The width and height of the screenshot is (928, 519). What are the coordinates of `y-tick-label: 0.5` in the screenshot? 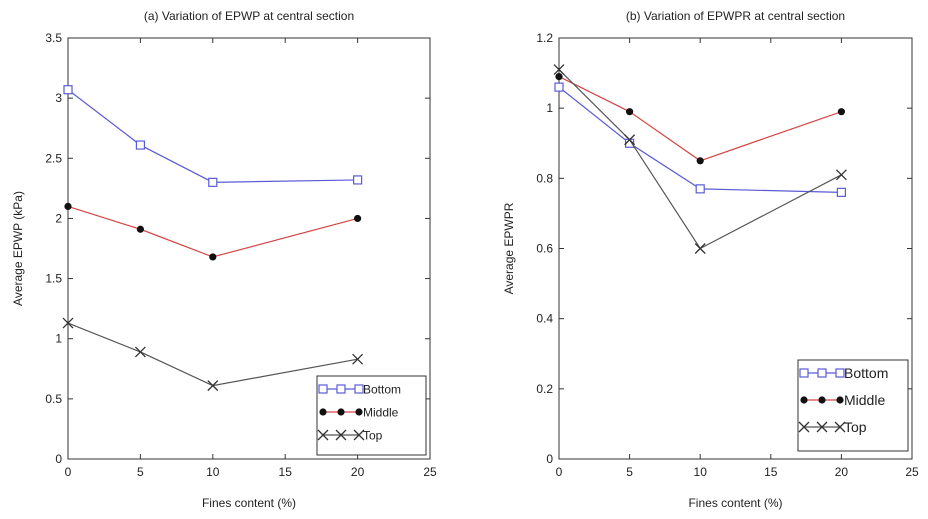 It's located at (53, 399).